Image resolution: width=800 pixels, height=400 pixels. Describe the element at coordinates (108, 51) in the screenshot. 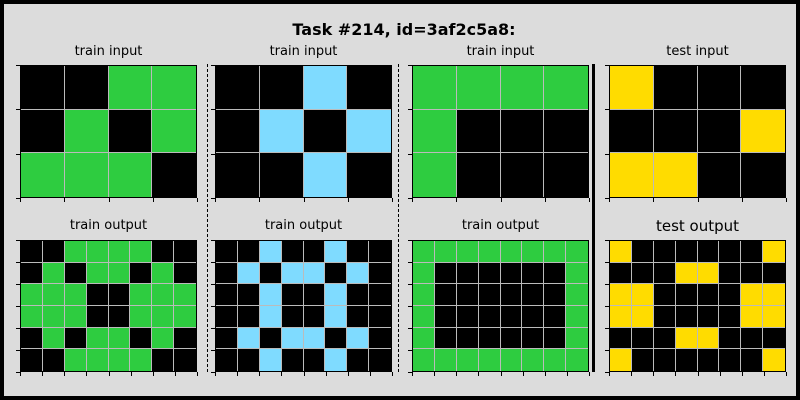

I see `panel-title: train input` at that location.